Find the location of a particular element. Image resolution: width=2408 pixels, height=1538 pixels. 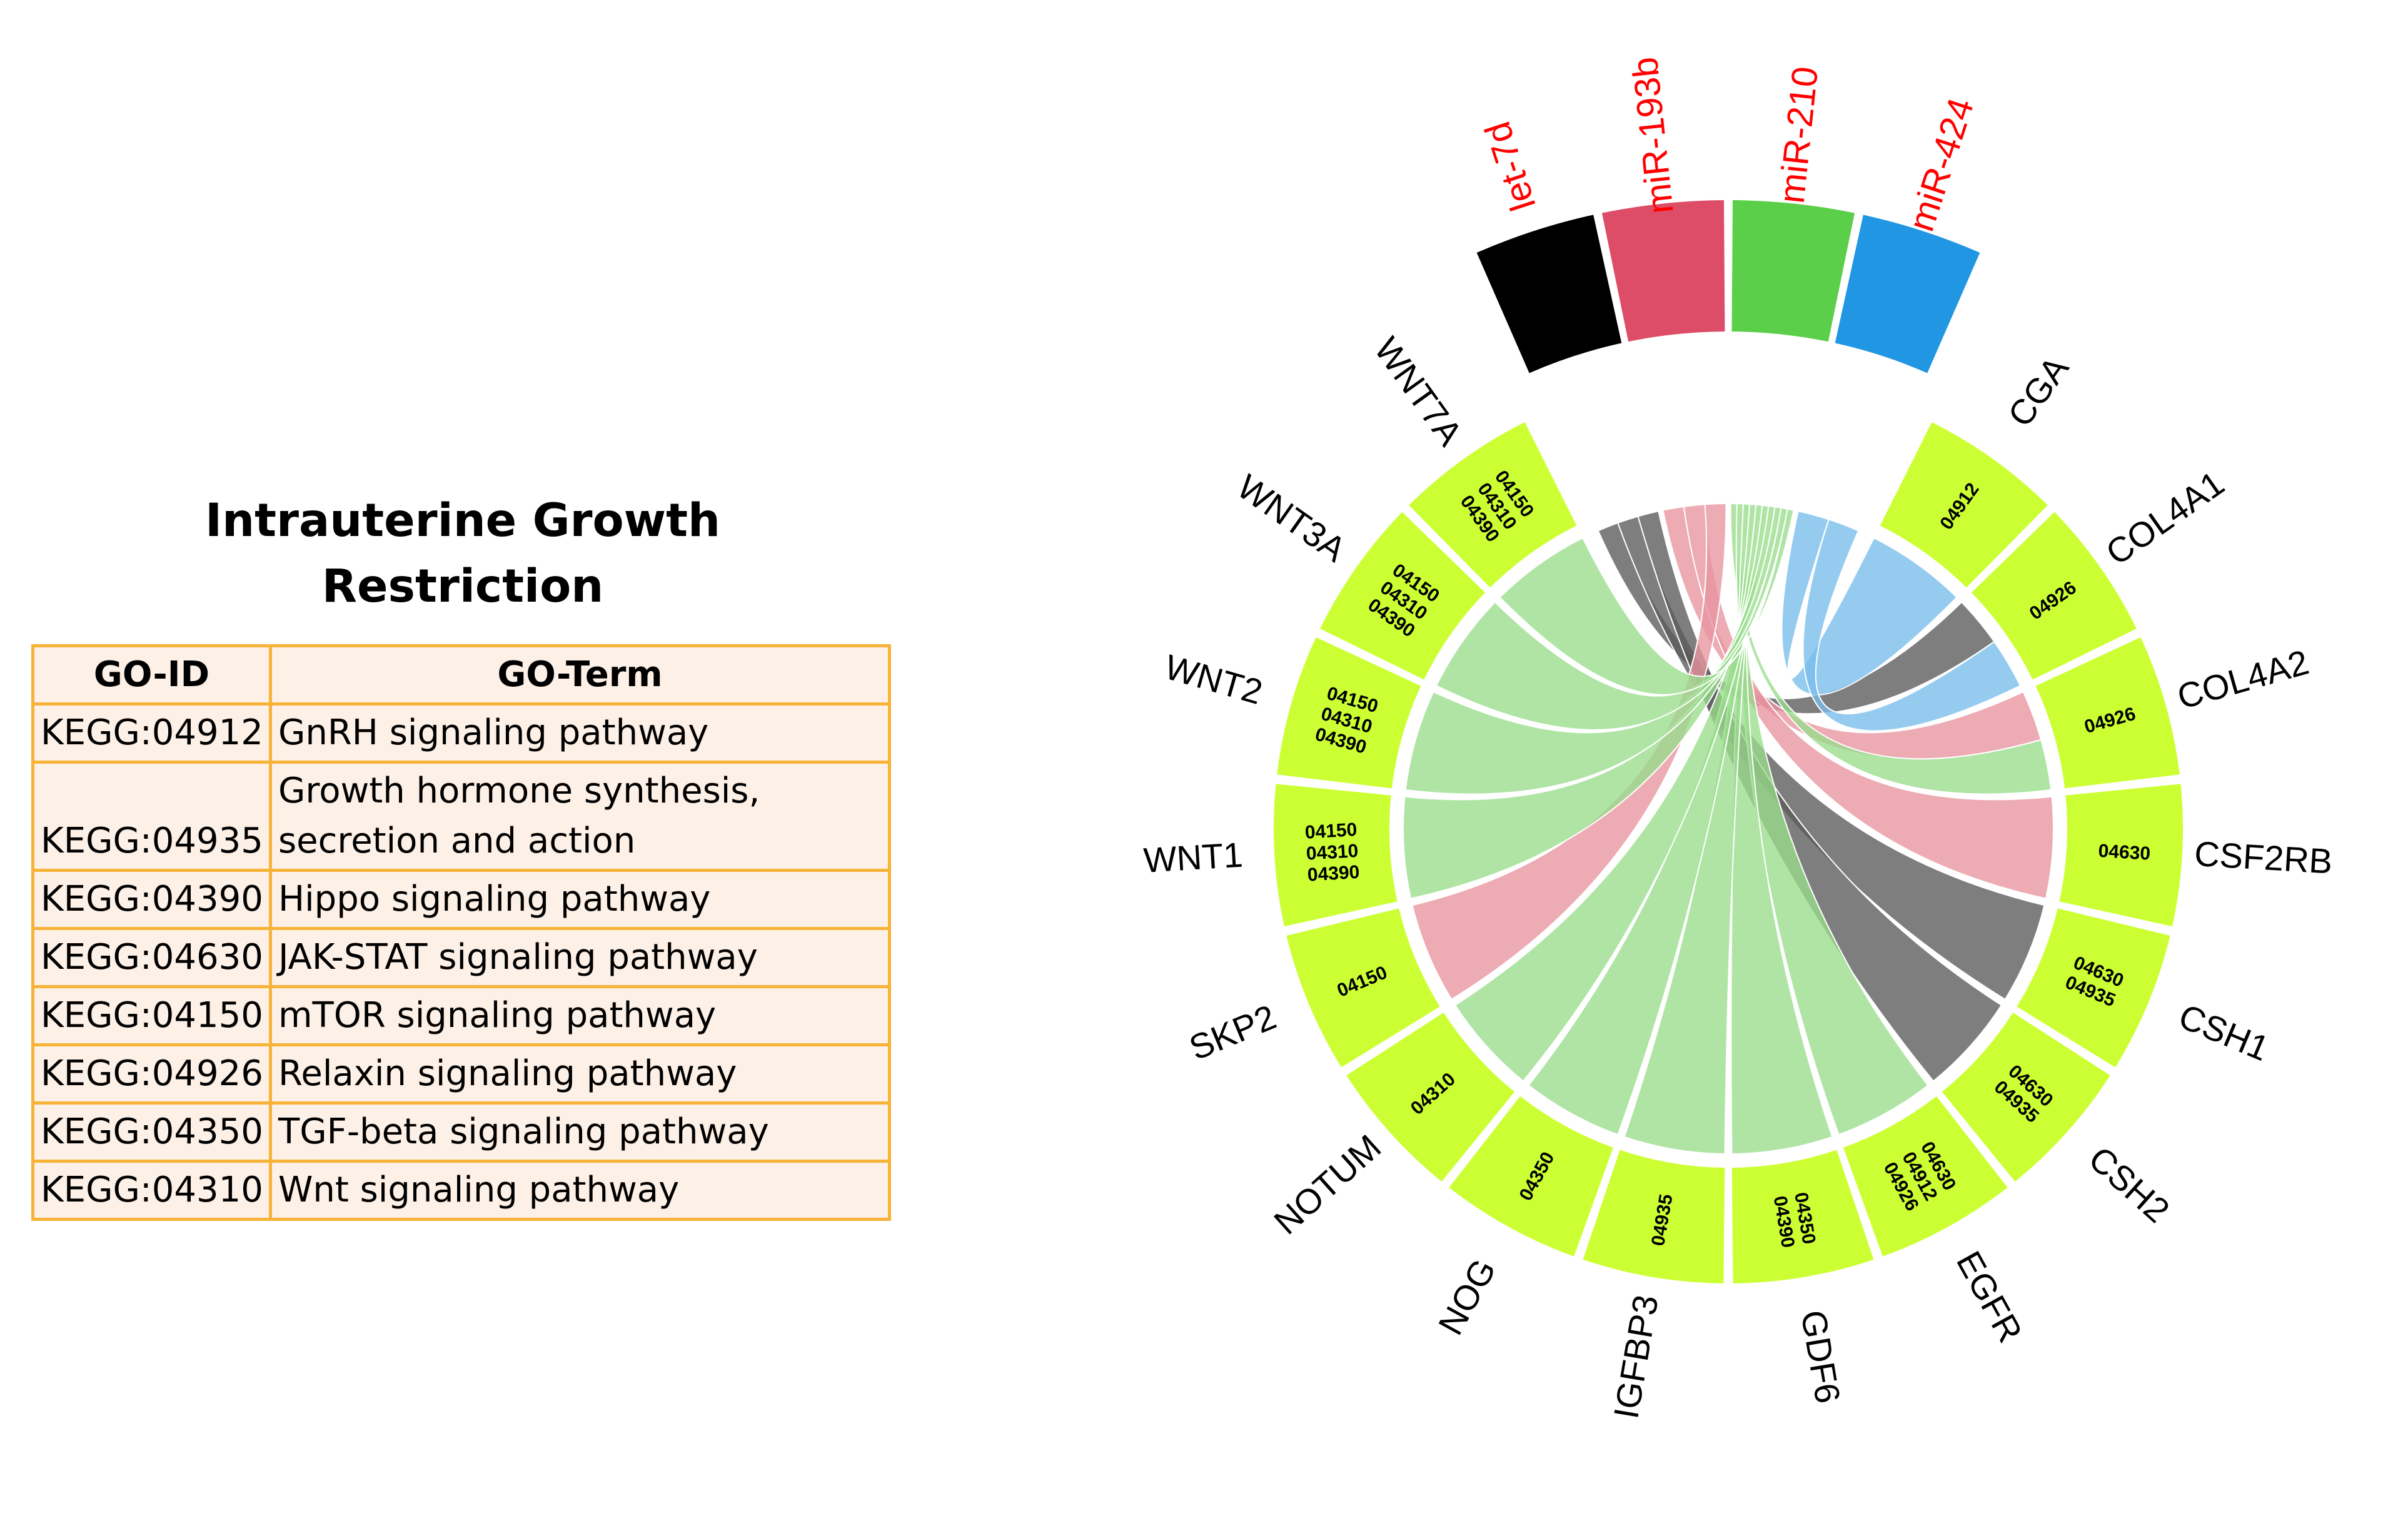

go-id-cell: KEGG:04150 is located at coordinates (151, 1016).